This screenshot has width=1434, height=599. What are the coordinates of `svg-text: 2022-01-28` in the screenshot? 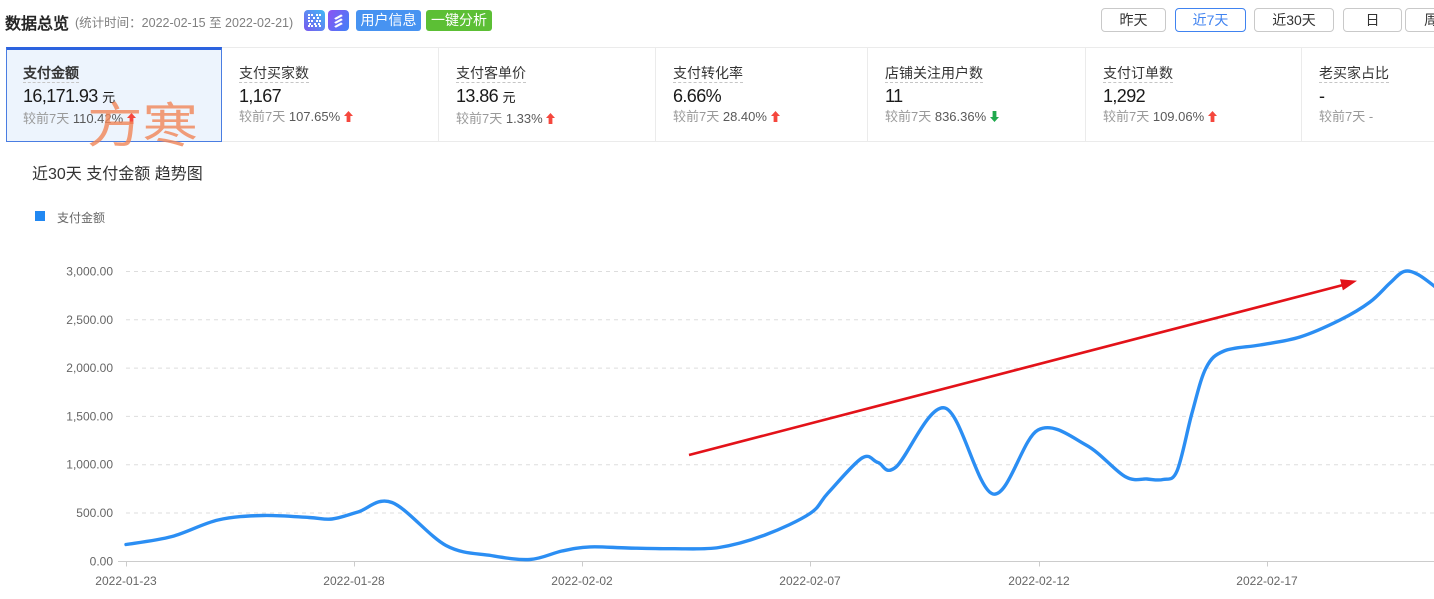 It's located at (354, 581).